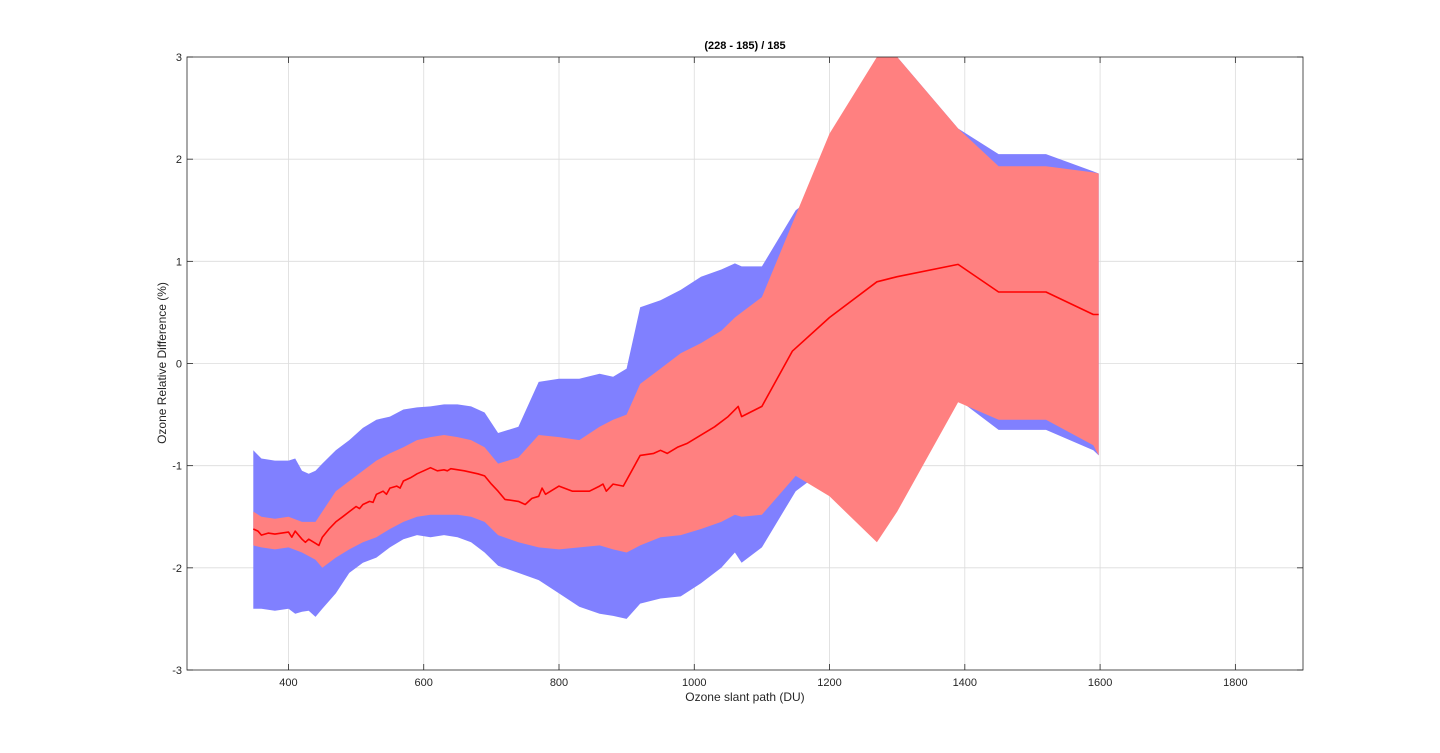 The width and height of the screenshot is (1440, 753). Describe the element at coordinates (179, 365) in the screenshot. I see `y-tick-label: 0` at that location.